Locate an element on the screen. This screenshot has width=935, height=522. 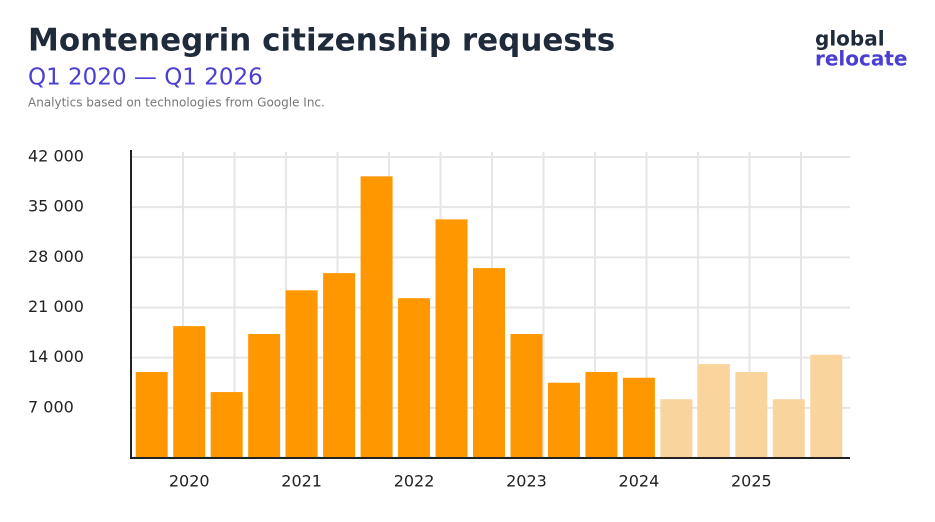
x-tick-label: 2020 is located at coordinates (189, 481).